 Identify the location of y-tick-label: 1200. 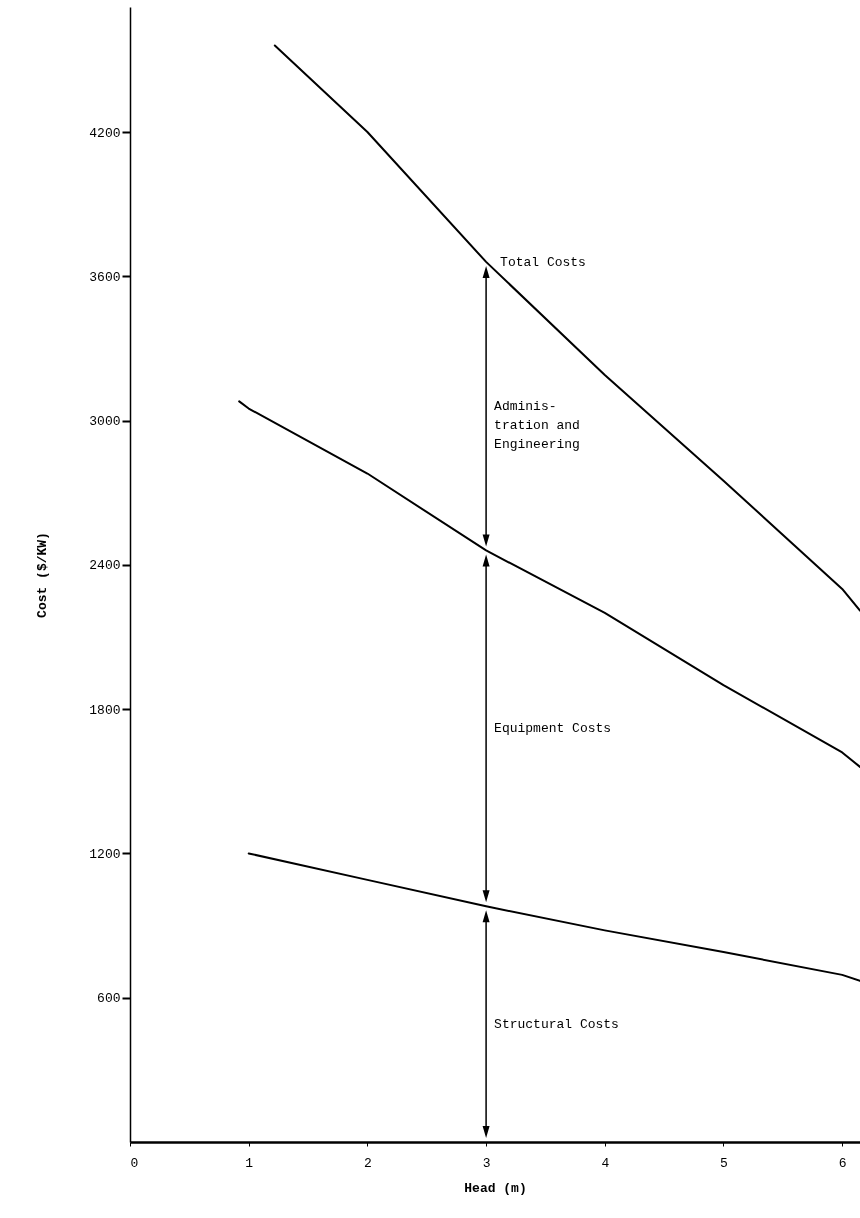
(105, 854).